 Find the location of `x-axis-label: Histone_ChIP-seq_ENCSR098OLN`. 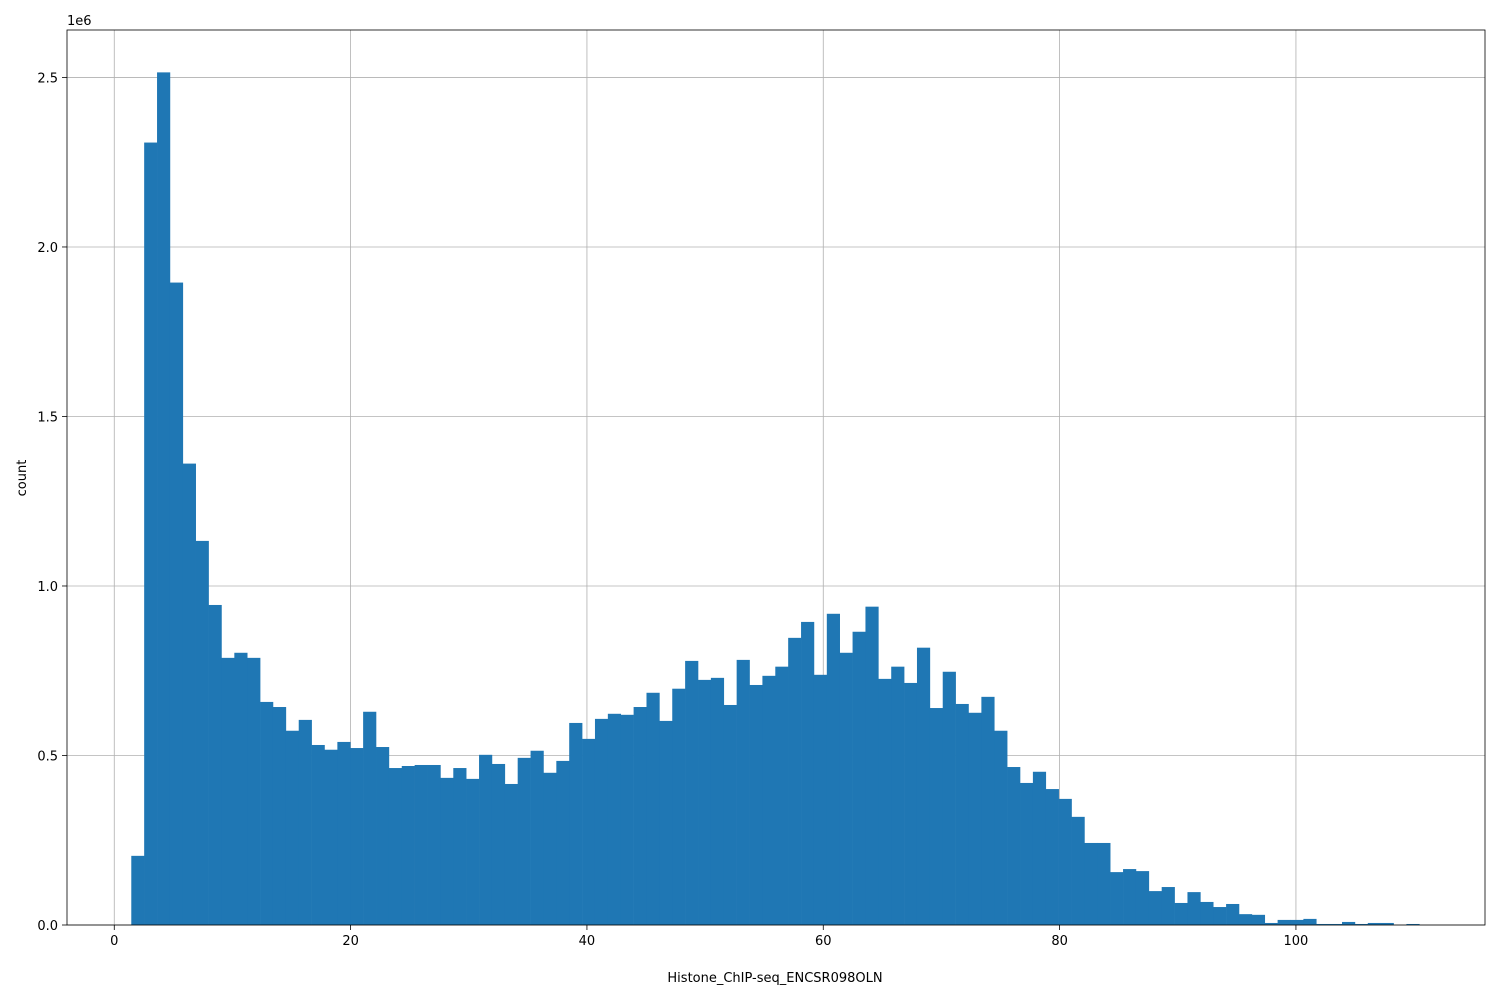

x-axis-label: Histone_ChIP-seq_ENCSR098OLN is located at coordinates (774, 978).